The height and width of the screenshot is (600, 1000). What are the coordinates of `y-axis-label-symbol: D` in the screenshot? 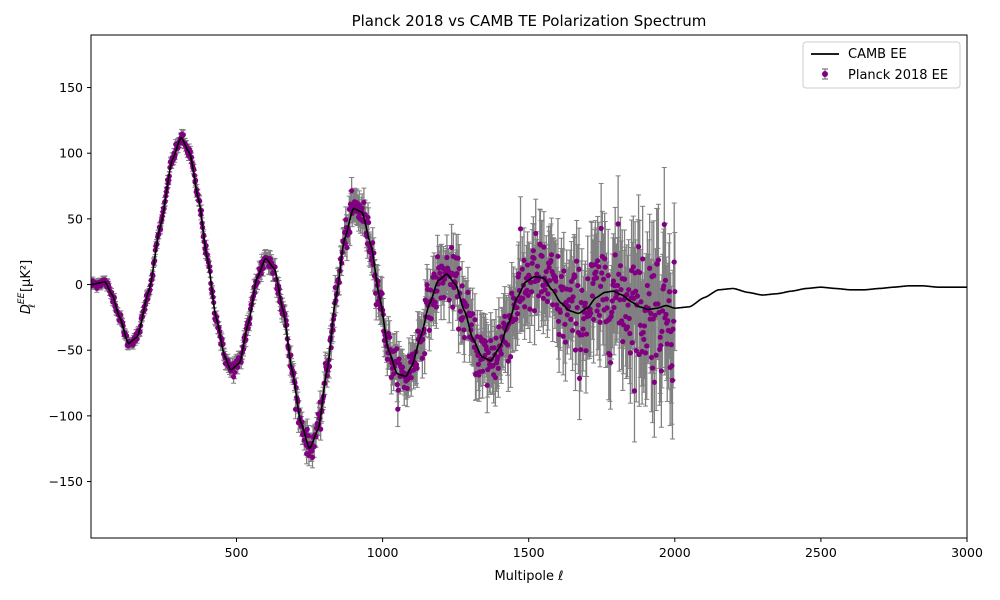 It's located at (26, 309).